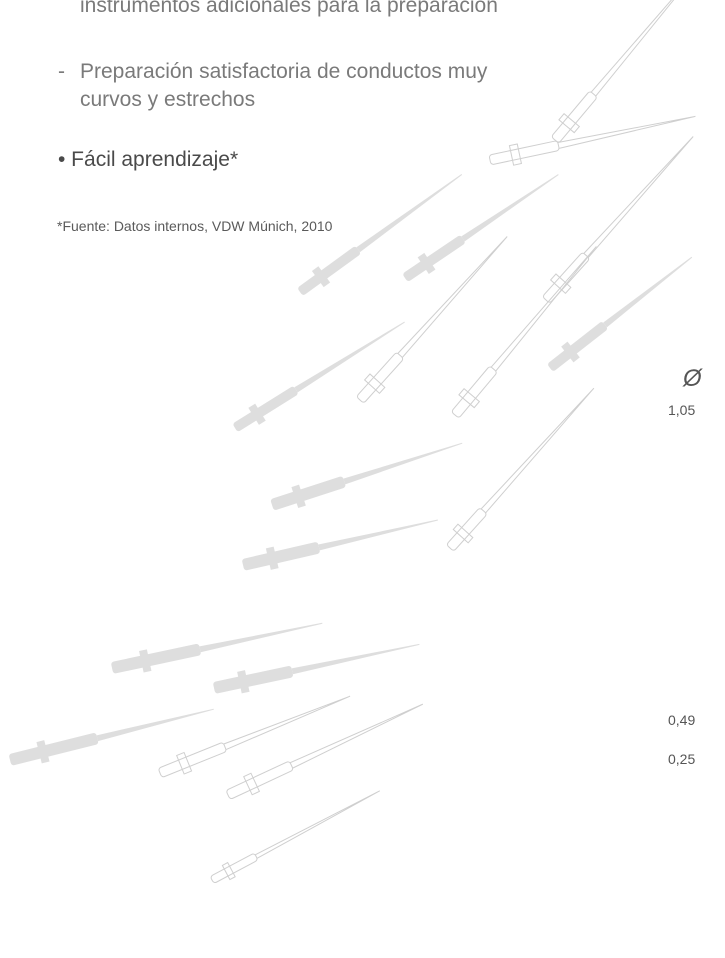  I want to click on list-item-line-2: curvos y estrechos, so click(168, 99).